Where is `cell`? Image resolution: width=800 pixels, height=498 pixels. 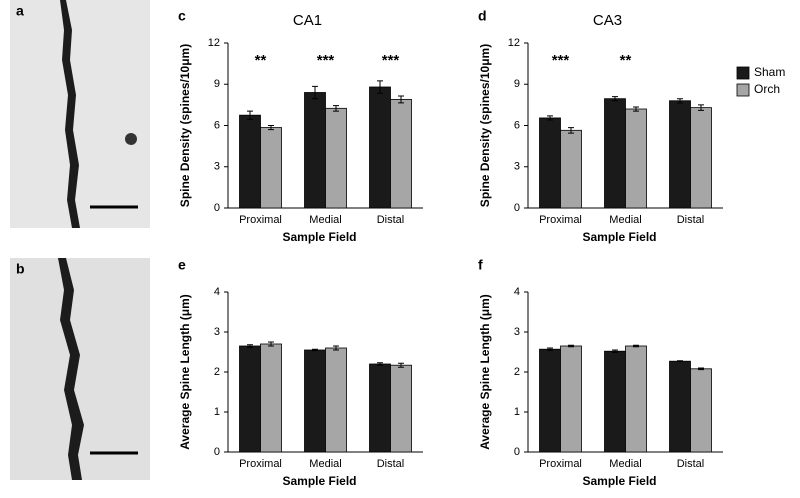 cell is located at coordinates (131, 139).